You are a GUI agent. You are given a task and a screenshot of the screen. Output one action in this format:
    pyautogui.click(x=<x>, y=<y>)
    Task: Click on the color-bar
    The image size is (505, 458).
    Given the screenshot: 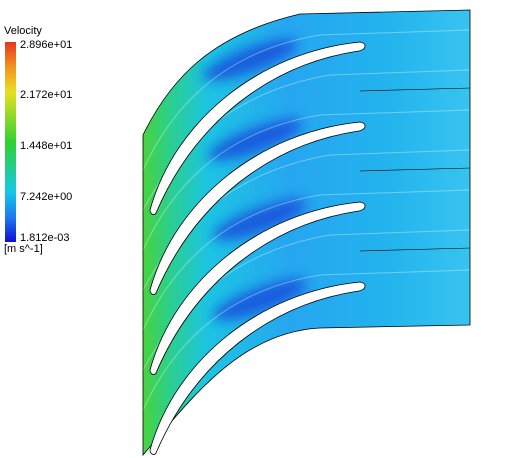 What is the action you would take?
    pyautogui.click(x=10, y=142)
    